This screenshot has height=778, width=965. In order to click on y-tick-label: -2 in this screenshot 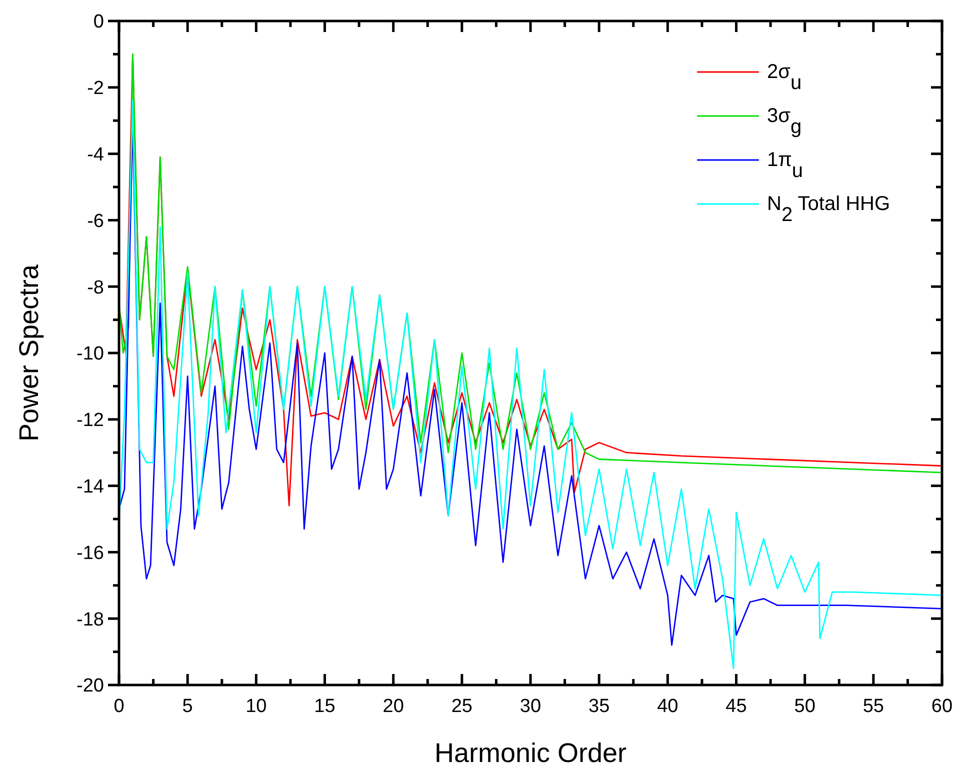, I will do `click(95, 89)`.